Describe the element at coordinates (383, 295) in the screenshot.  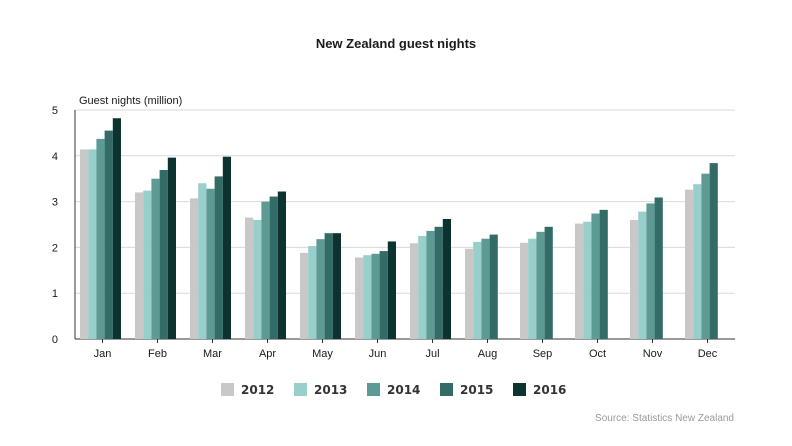
I see `bar-jun-2015` at that location.